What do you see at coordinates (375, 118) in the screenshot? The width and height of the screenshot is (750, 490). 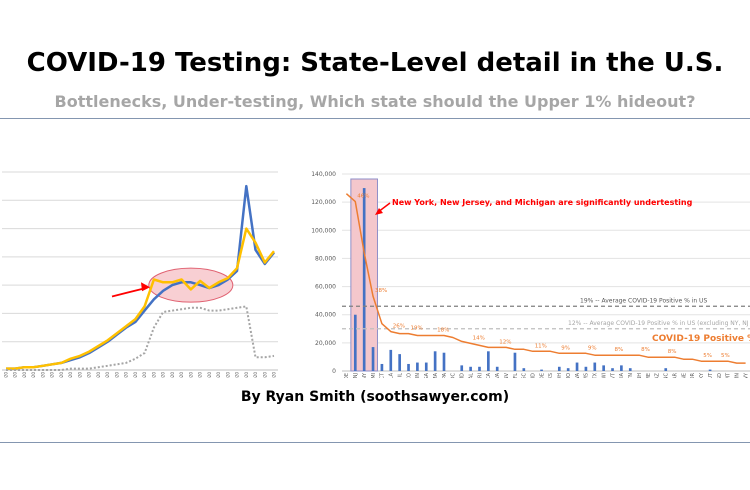 I see `top-divider` at bounding box center [375, 118].